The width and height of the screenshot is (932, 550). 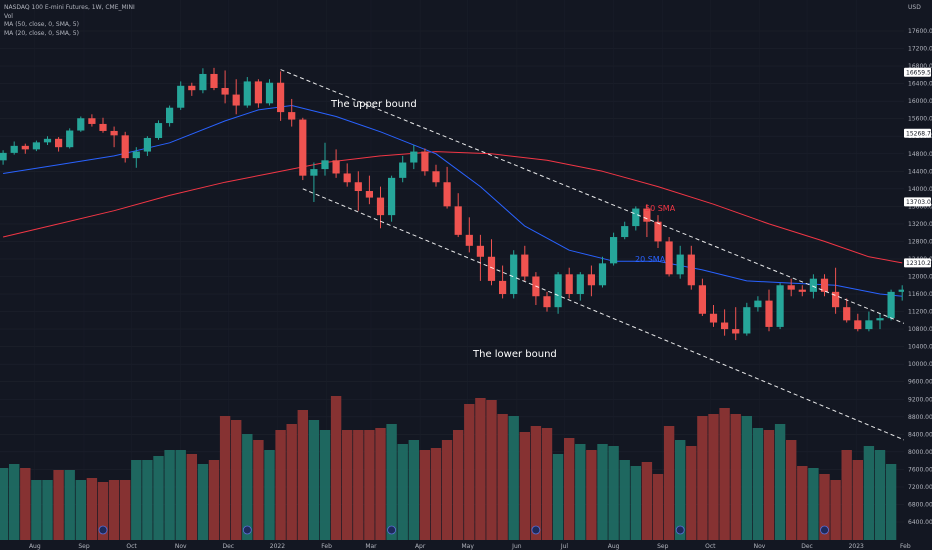 I want to click on legend-ma20: MA (20, close, 0, SMA, 5), so click(x=41, y=33).